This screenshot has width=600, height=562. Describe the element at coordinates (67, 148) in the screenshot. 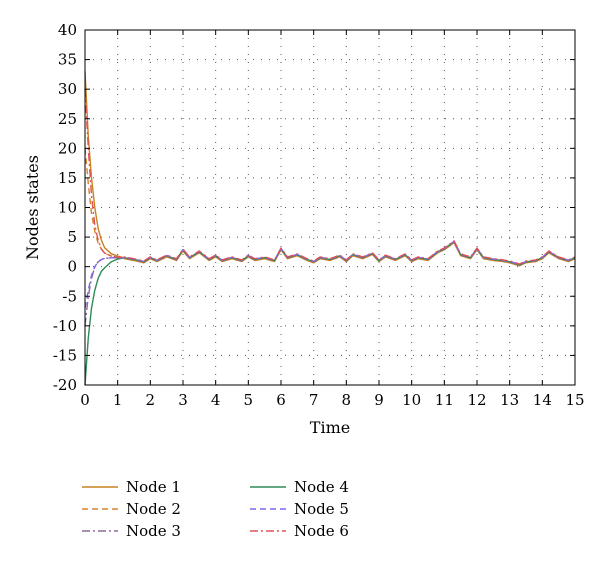

I see `y-tick-label: 20` at that location.